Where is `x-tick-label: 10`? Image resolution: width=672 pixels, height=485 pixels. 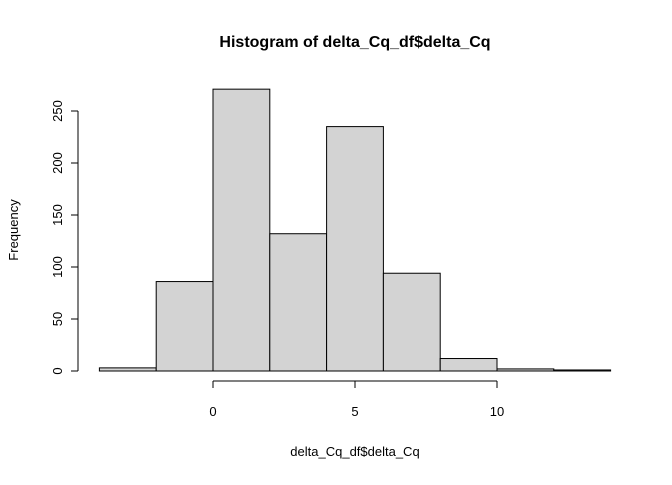
x-tick-label: 10 is located at coordinates (497, 411).